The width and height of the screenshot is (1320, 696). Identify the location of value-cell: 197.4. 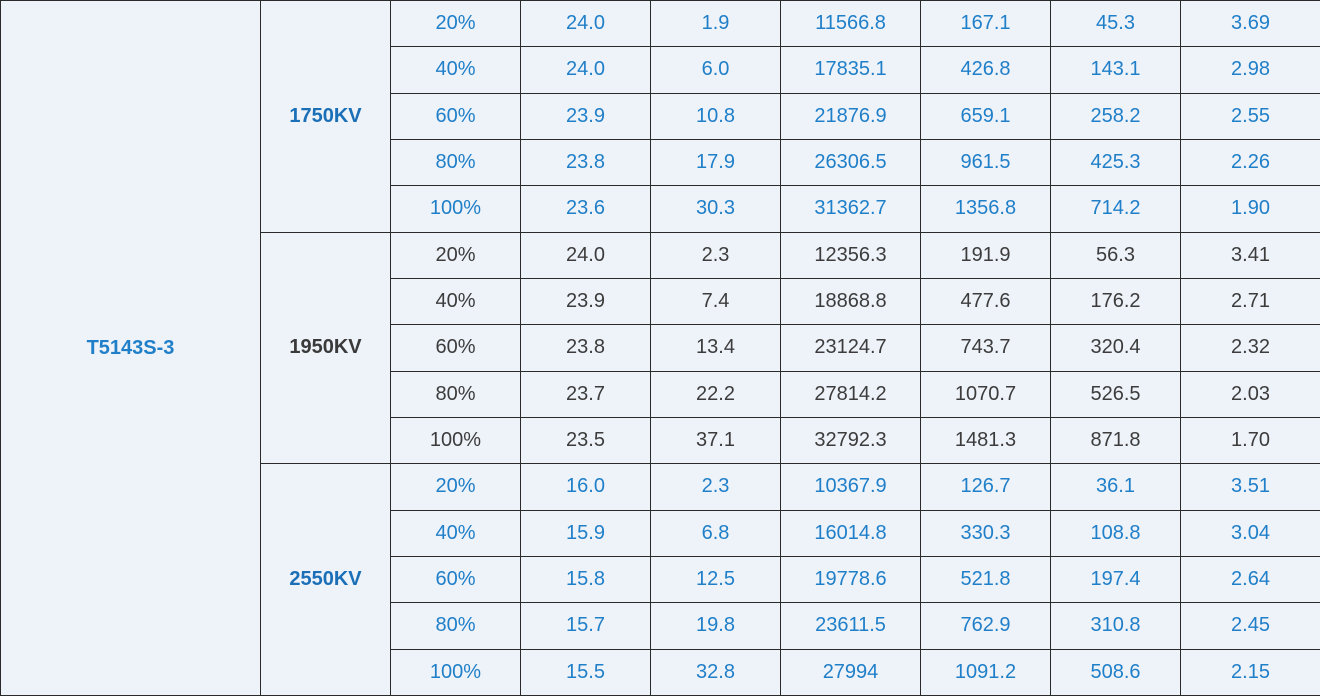
(1115, 579).